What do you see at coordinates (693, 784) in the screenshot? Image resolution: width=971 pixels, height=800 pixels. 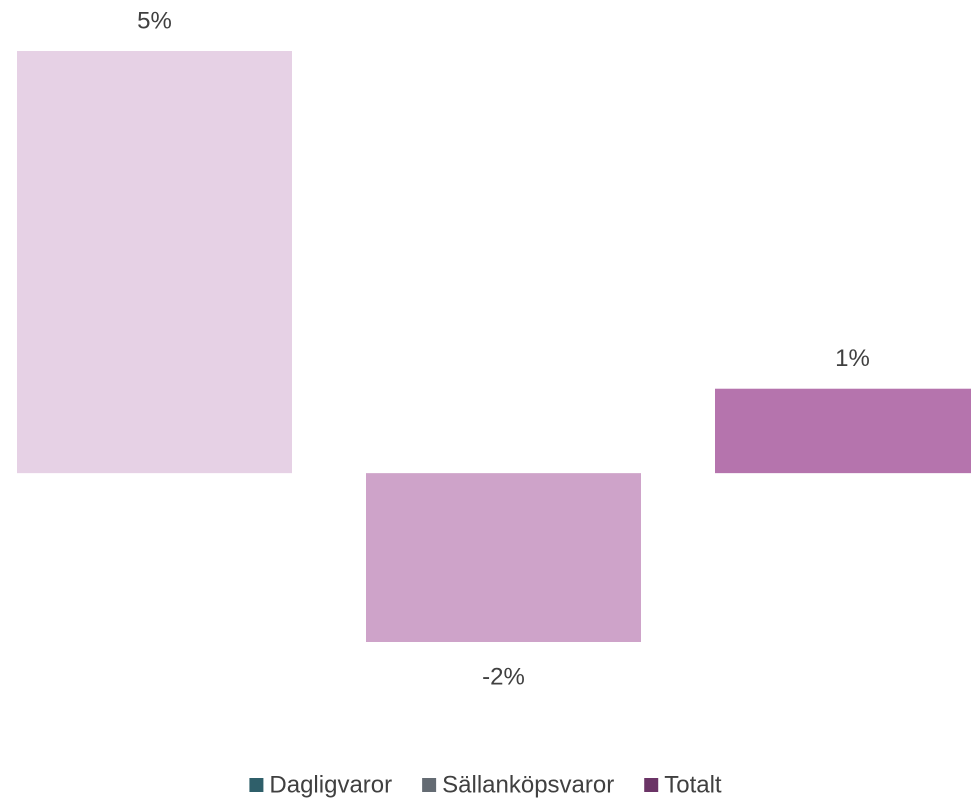 I see `legend-label: Totalt` at bounding box center [693, 784].